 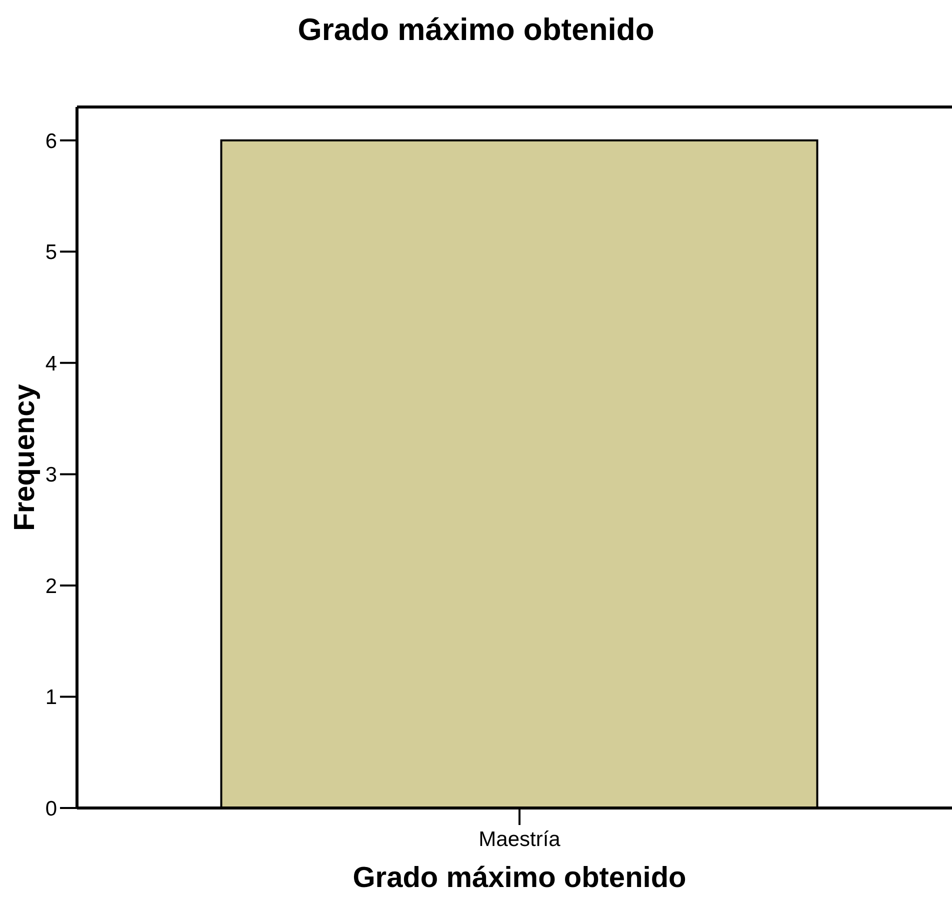 What do you see at coordinates (25, 457) in the screenshot?
I see `y-axis-title: Frequency` at bounding box center [25, 457].